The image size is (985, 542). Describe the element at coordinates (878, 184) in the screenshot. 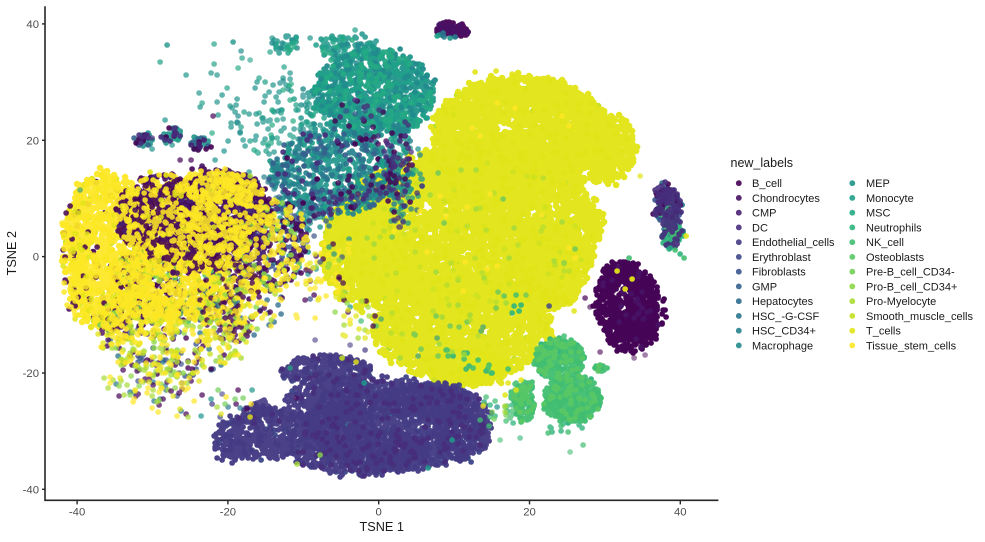

I see `svg-text: MEP` at that location.